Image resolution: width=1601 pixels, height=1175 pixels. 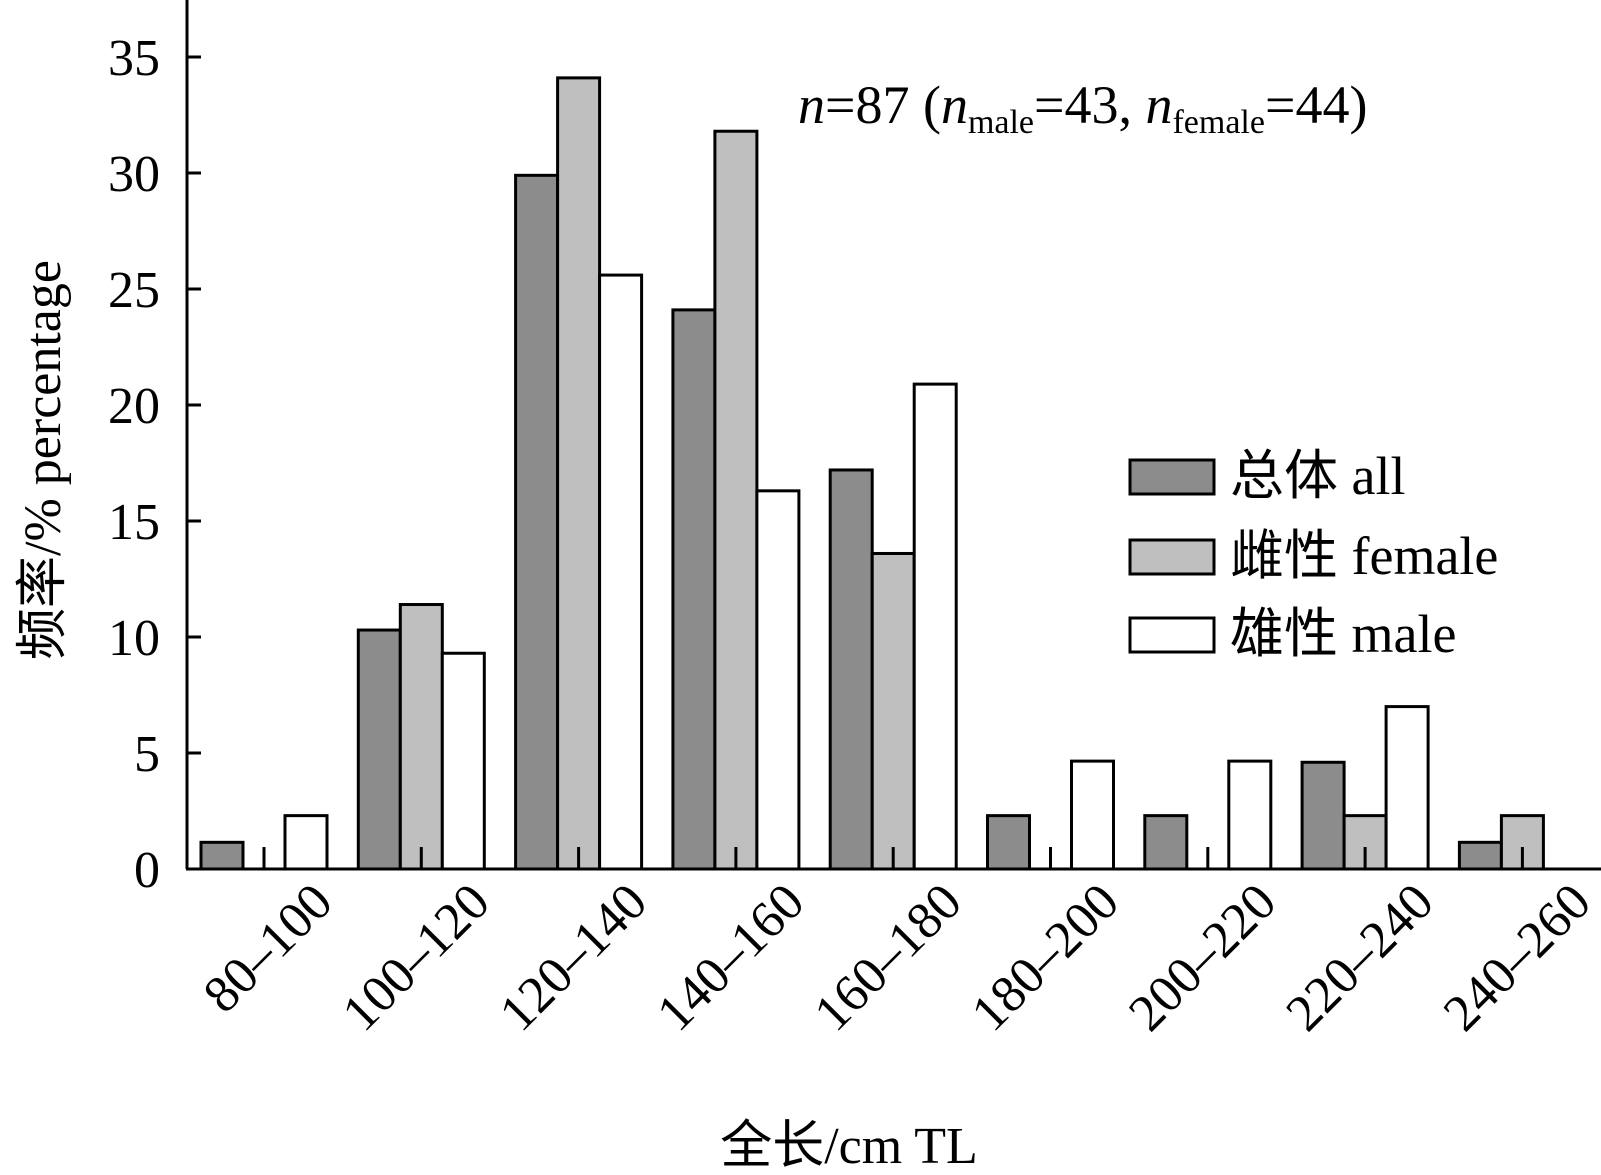 I want to click on n-female-value: =44), so click(x=1316, y=105).